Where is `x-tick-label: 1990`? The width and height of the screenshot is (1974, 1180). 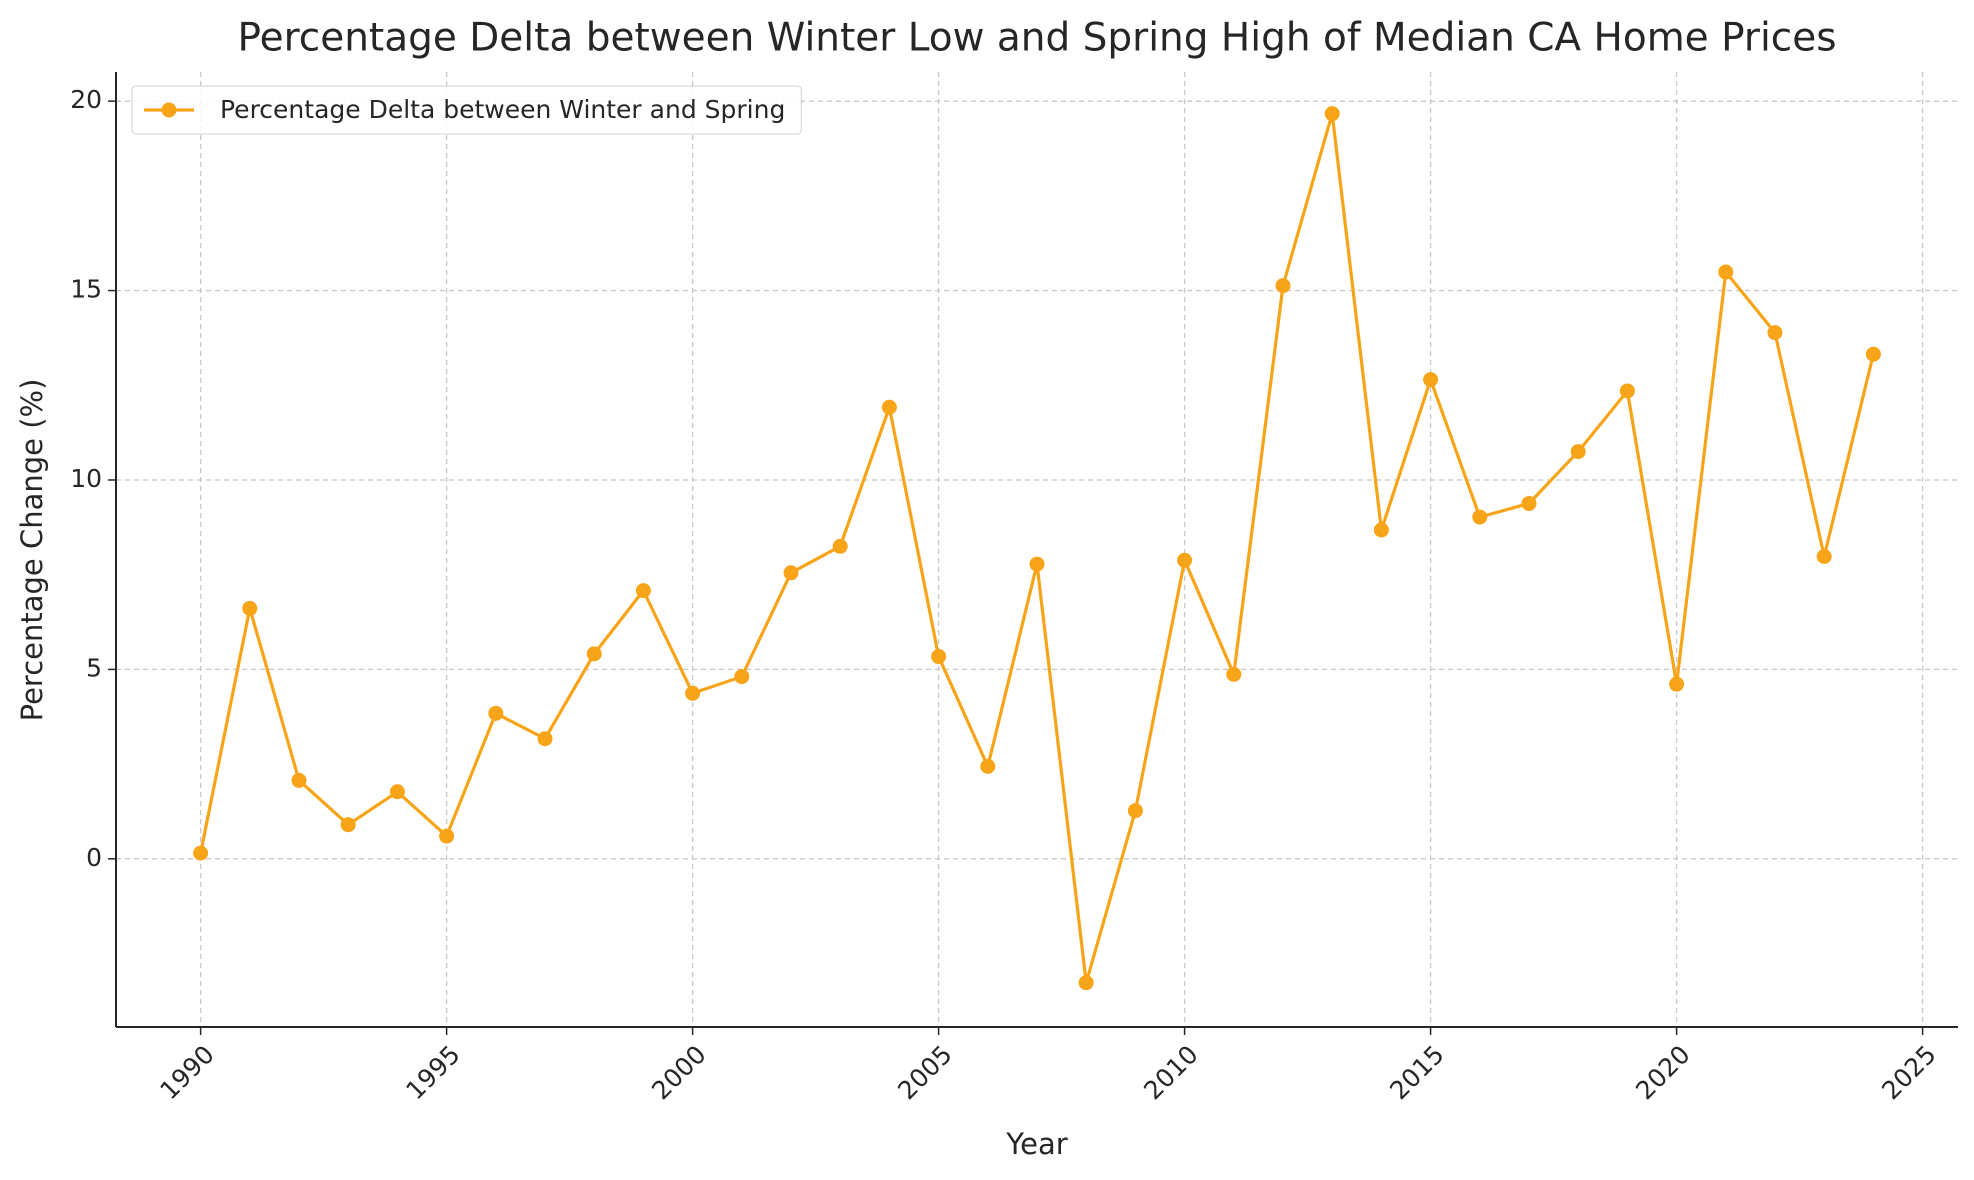 x-tick-label: 1990 is located at coordinates (186, 1072).